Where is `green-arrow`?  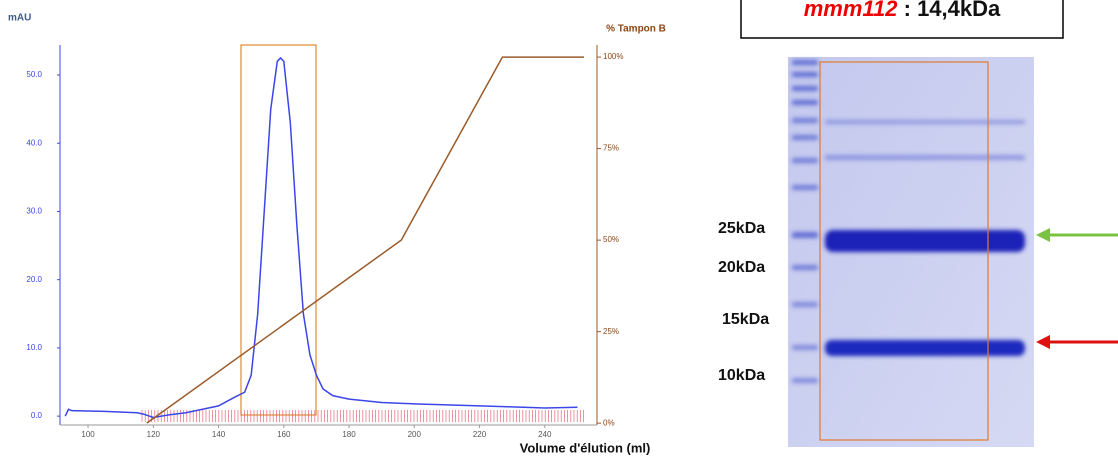 green-arrow is located at coordinates (1077, 235).